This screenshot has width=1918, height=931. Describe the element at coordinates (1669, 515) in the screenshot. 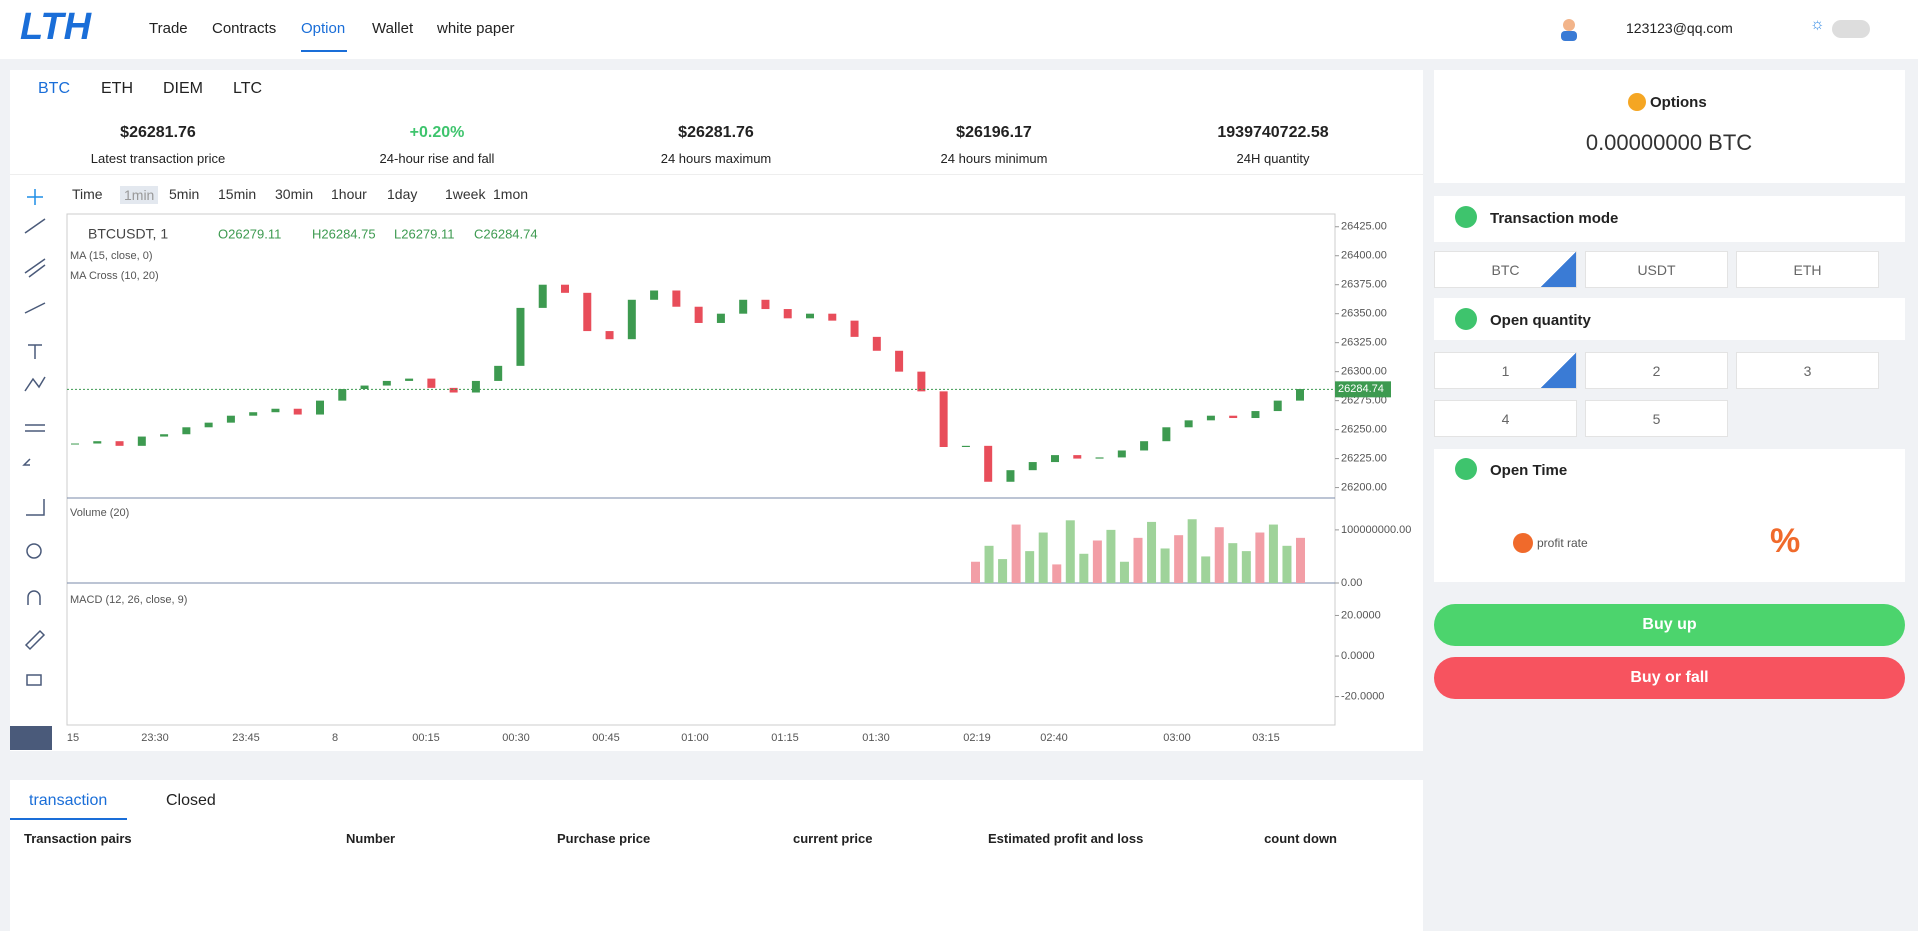

I see `time-card` at that location.